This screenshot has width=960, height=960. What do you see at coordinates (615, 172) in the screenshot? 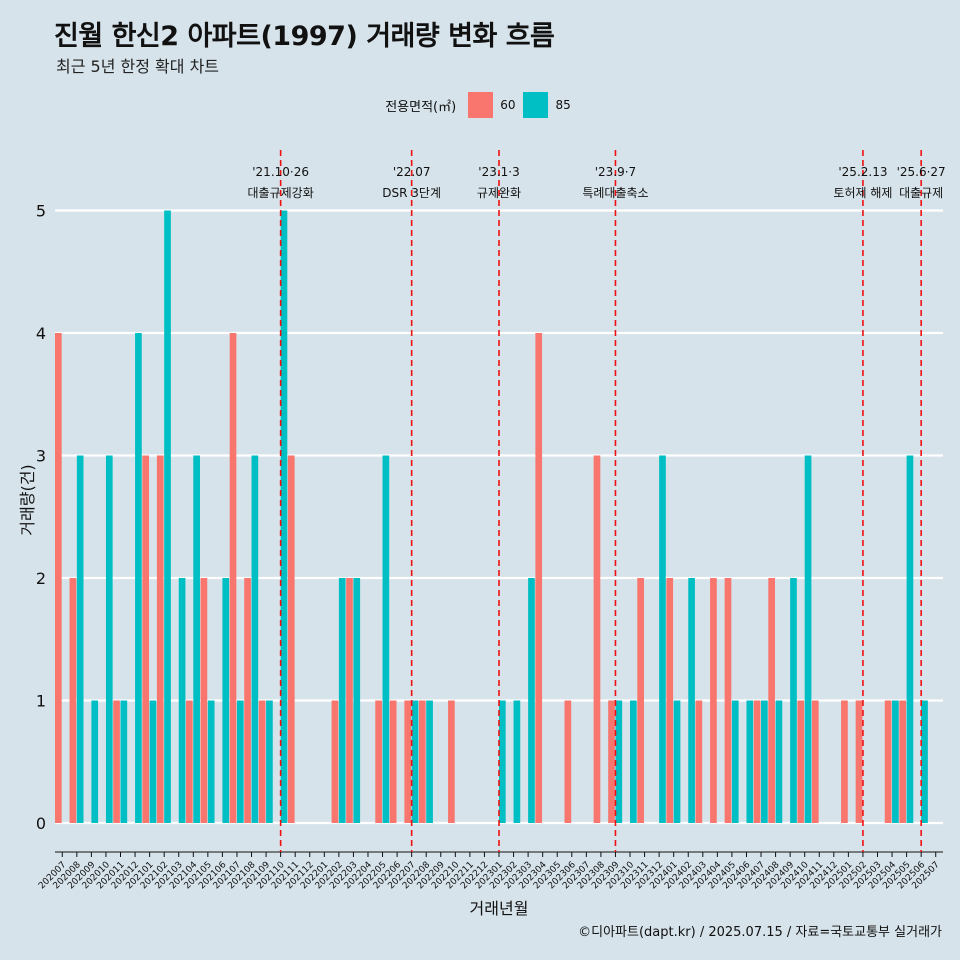
I see `policy-date-label: '23.9·7` at bounding box center [615, 172].